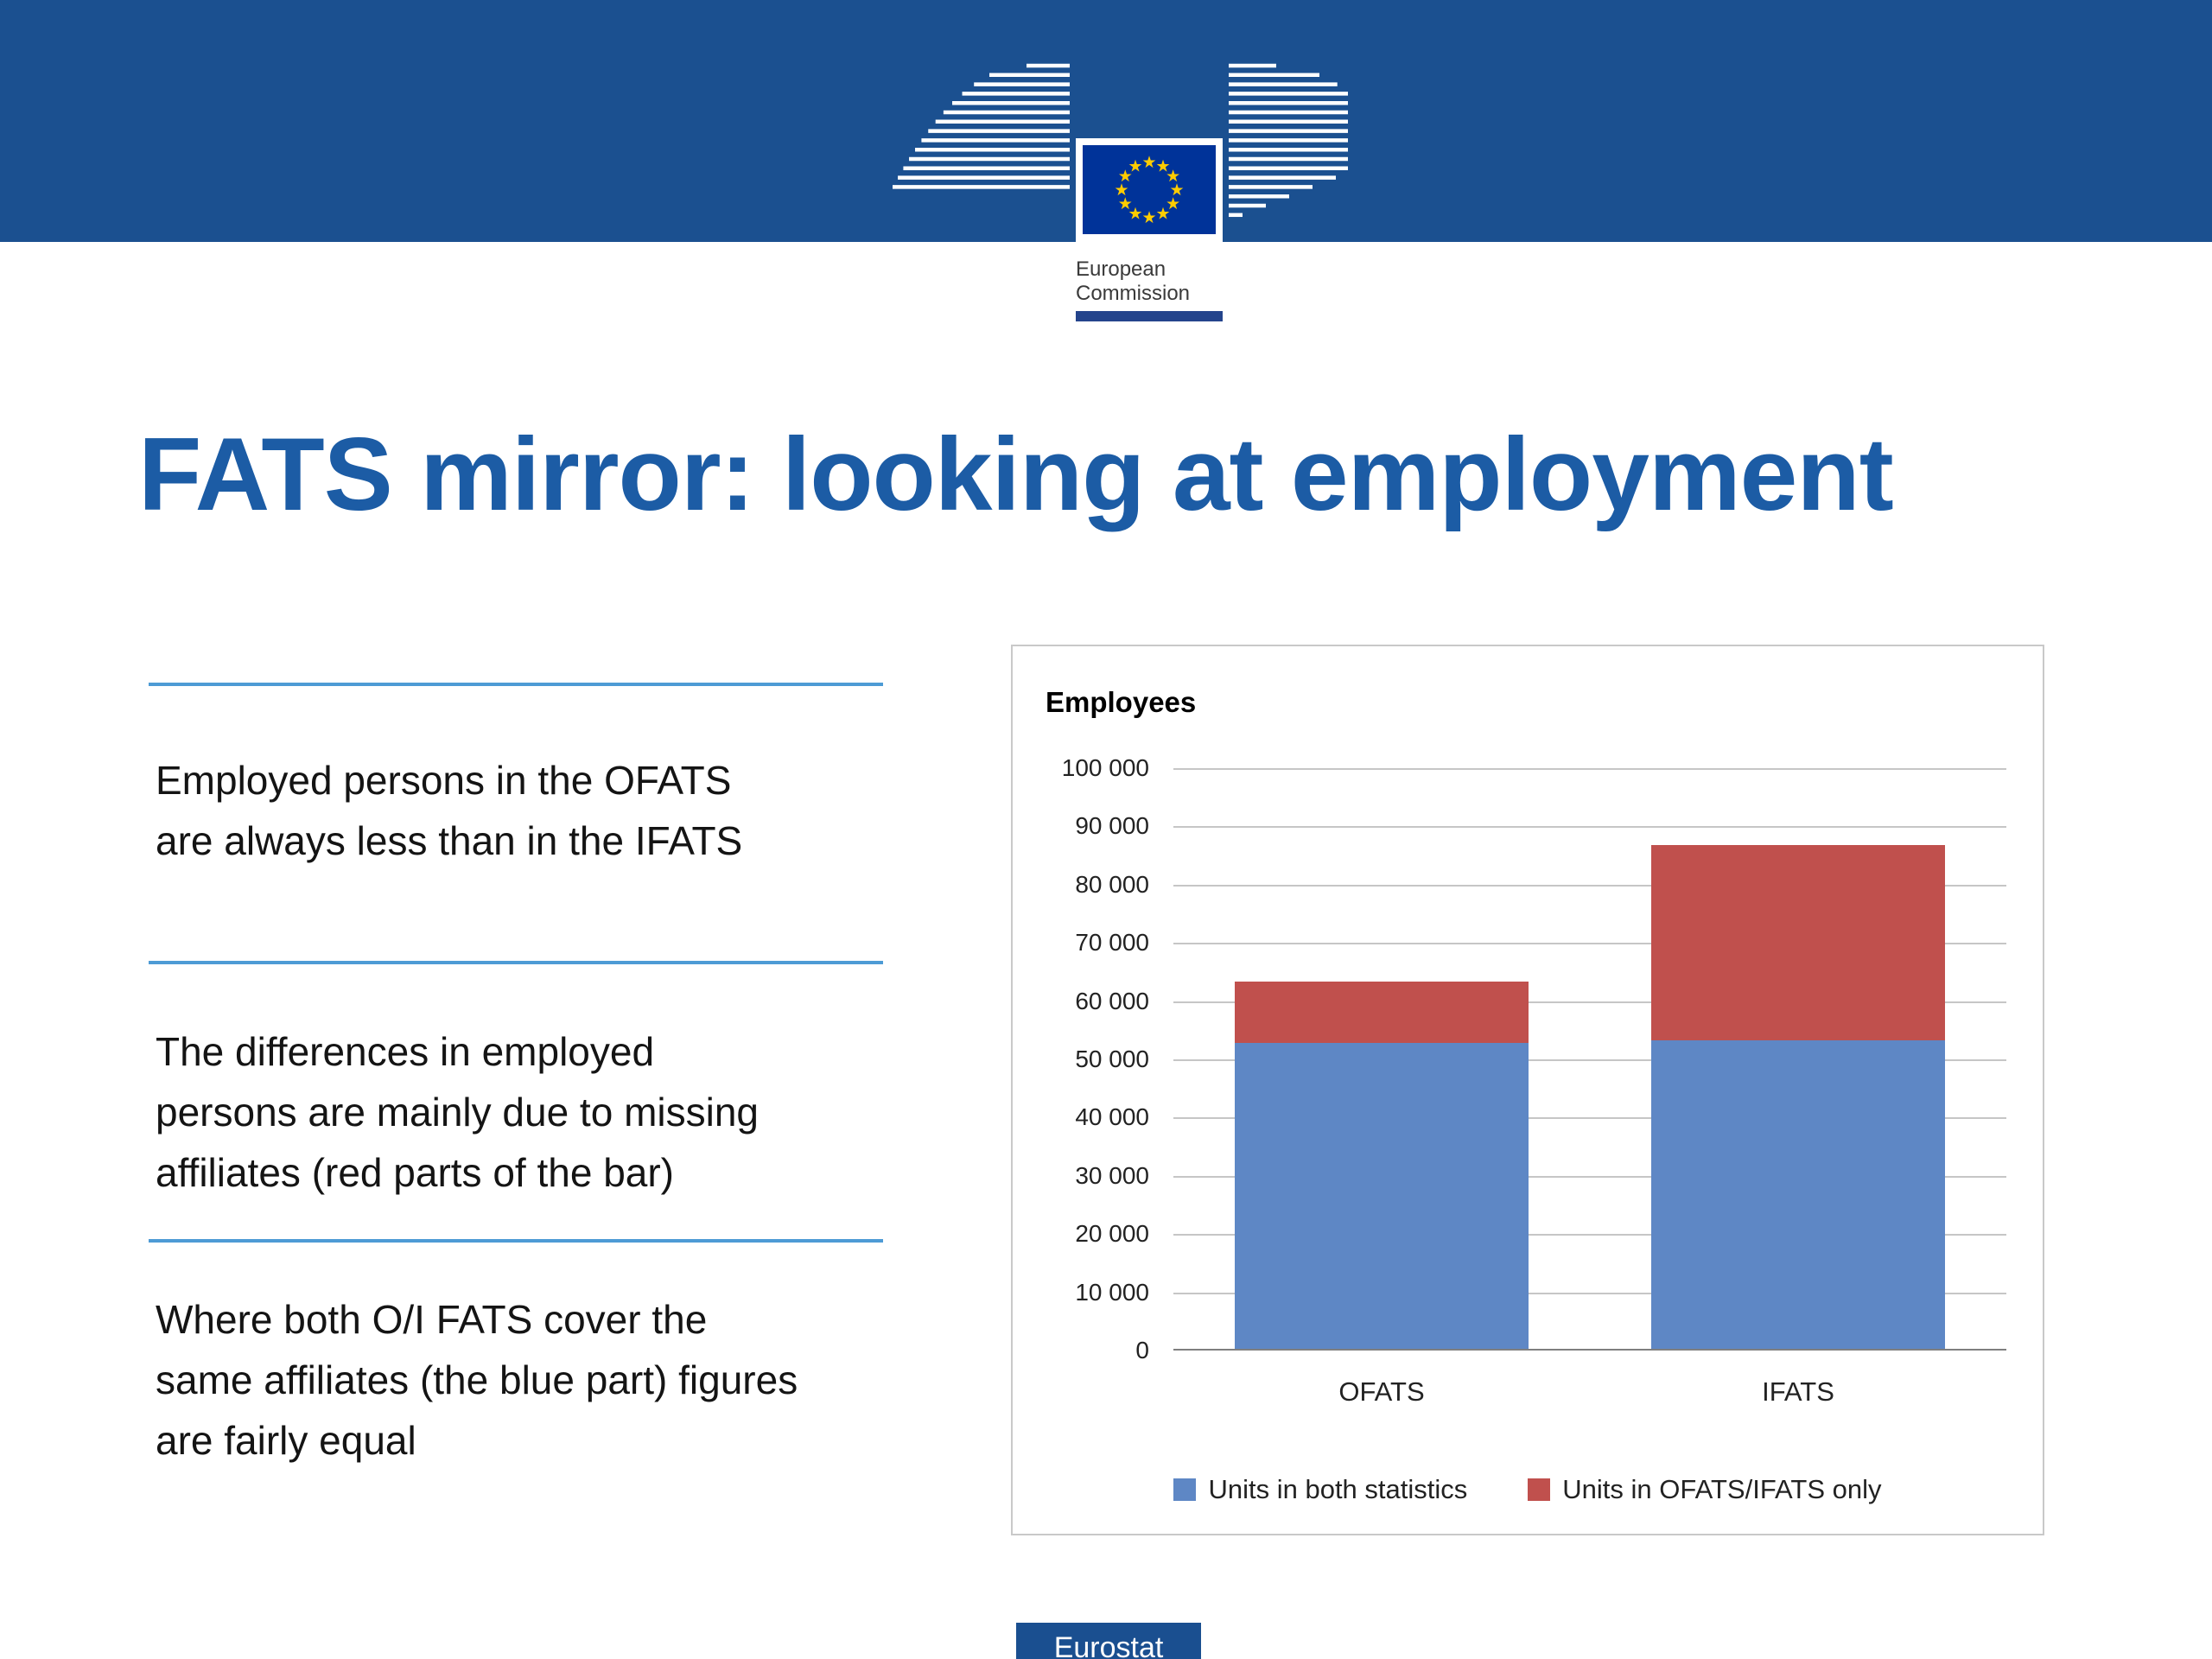 Image resolution: width=2212 pixels, height=1659 pixels. I want to click on y-tick-label: 60 000, so click(1112, 1000).